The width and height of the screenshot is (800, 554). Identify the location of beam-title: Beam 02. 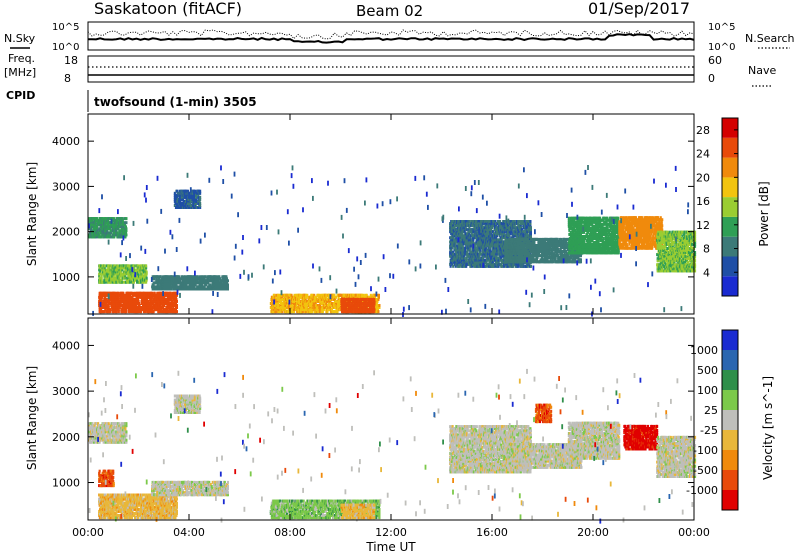
(389, 11).